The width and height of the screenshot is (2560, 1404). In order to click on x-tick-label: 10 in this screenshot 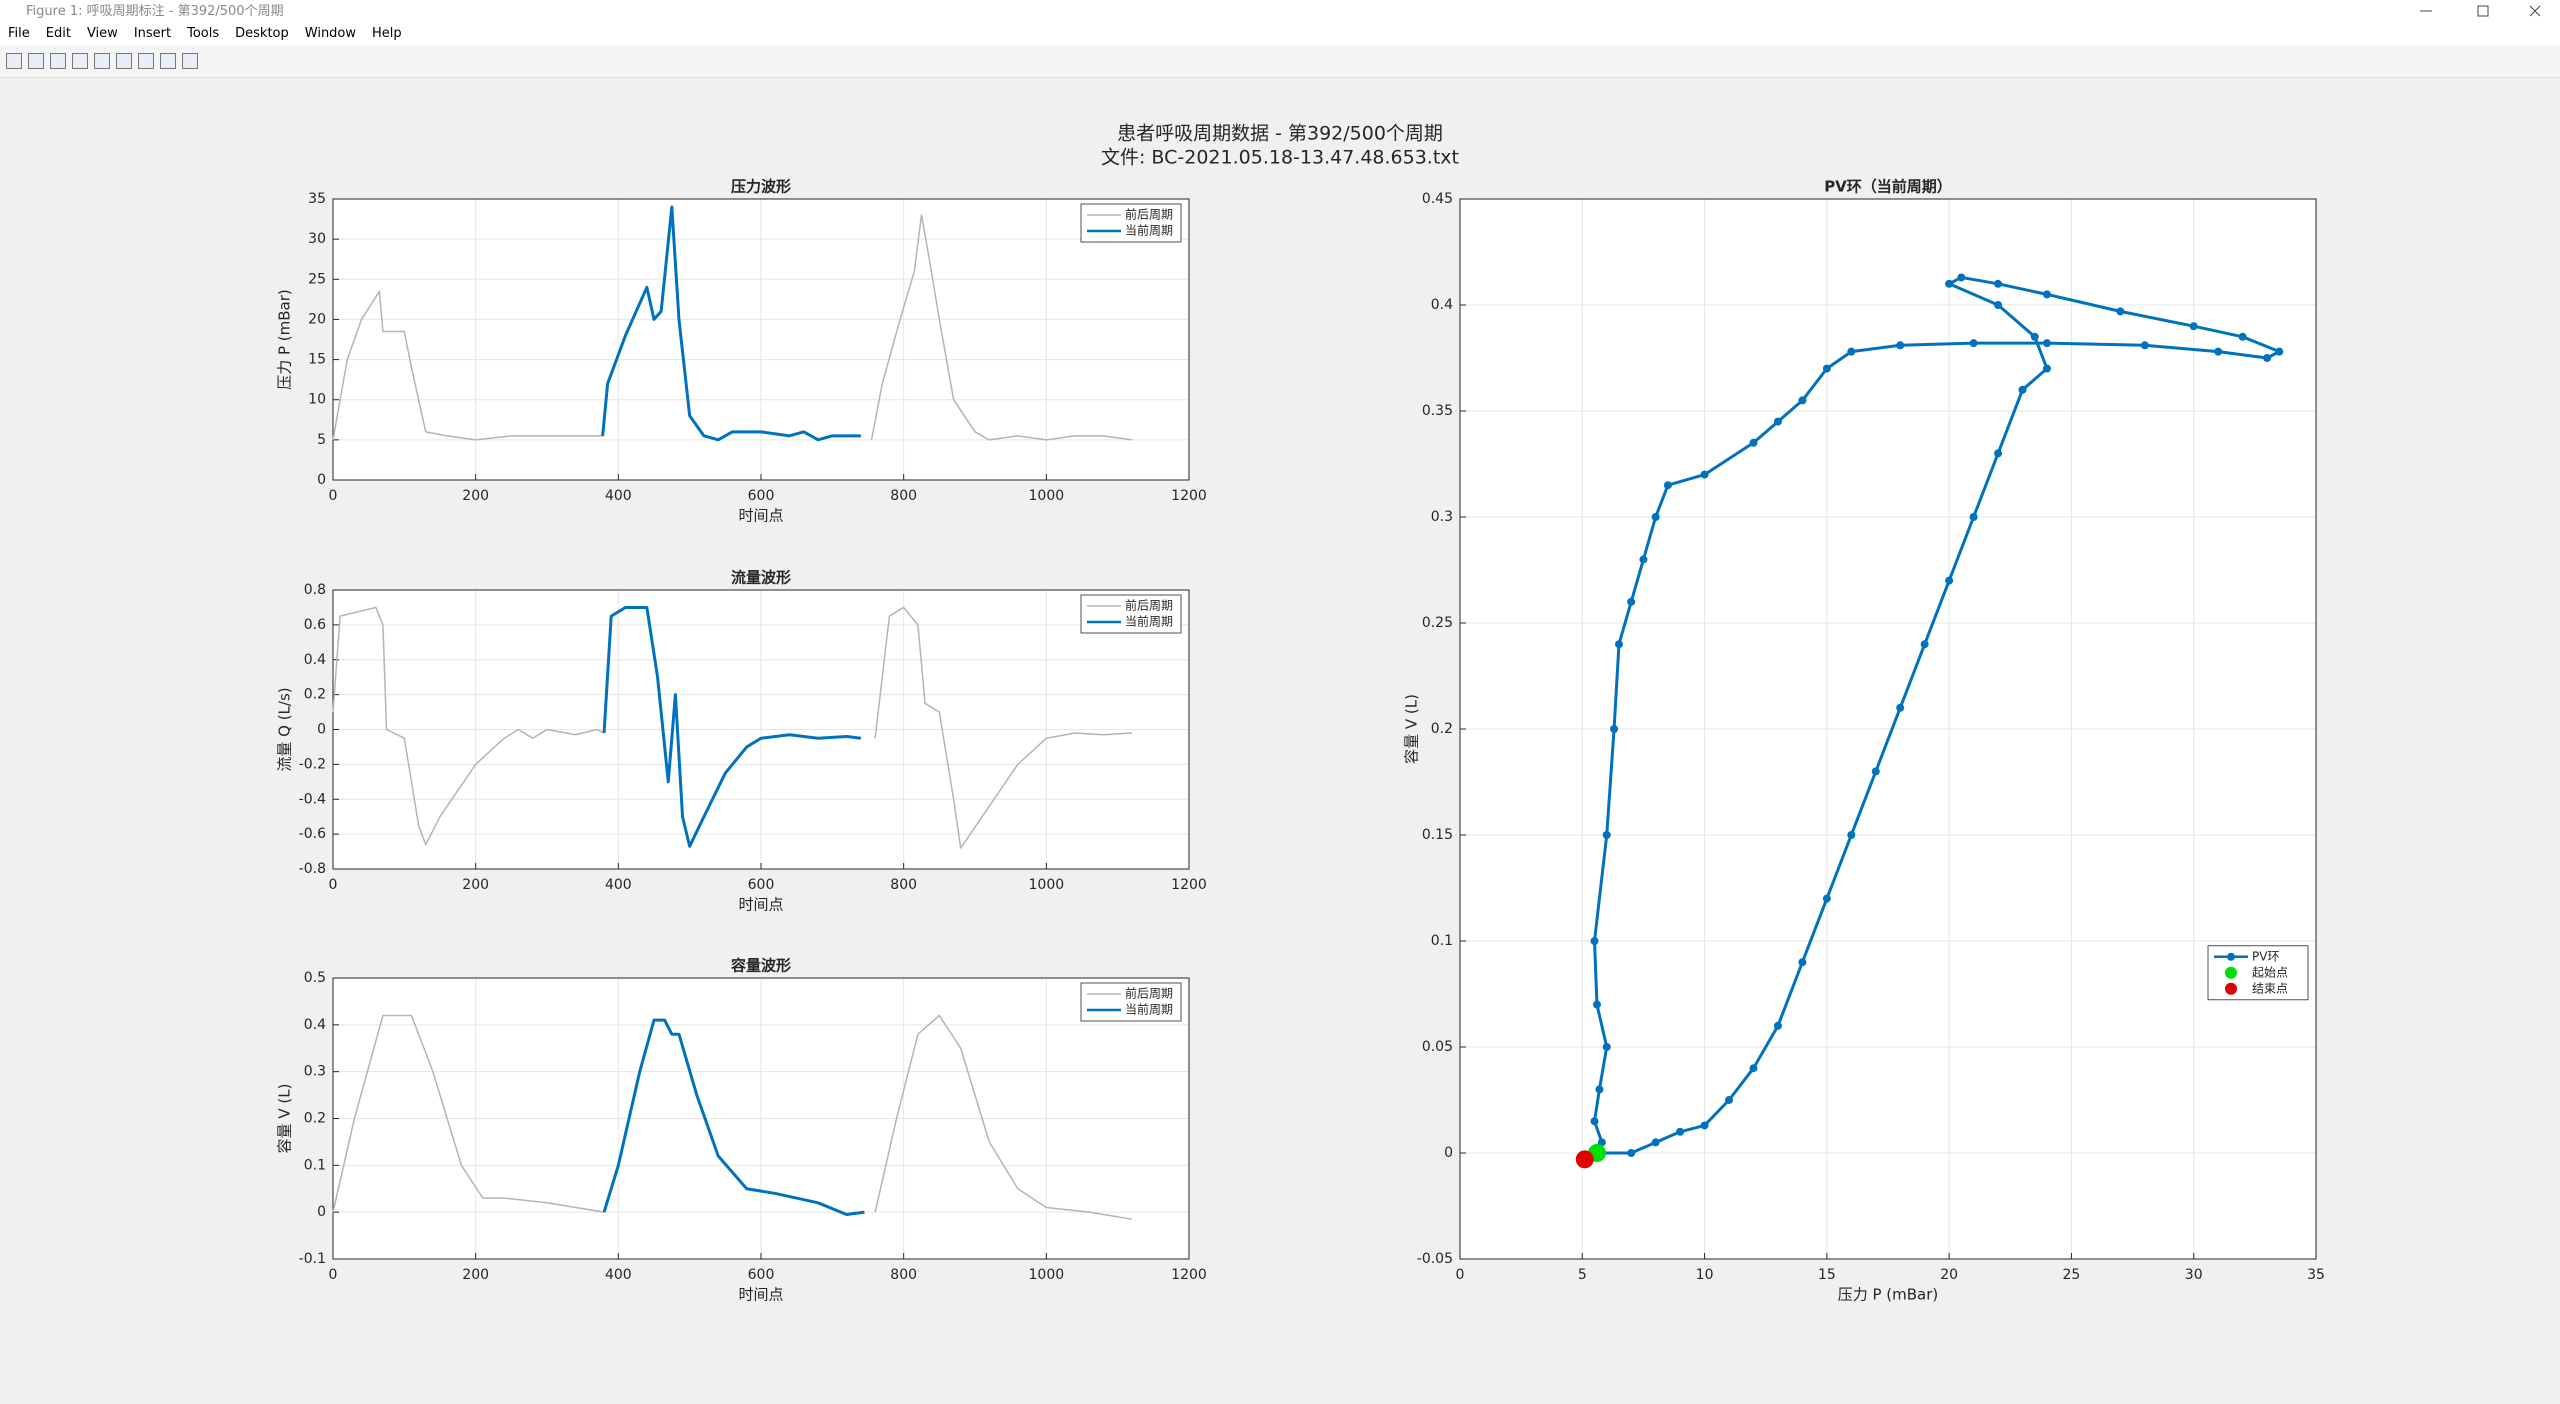, I will do `click(1705, 1275)`.